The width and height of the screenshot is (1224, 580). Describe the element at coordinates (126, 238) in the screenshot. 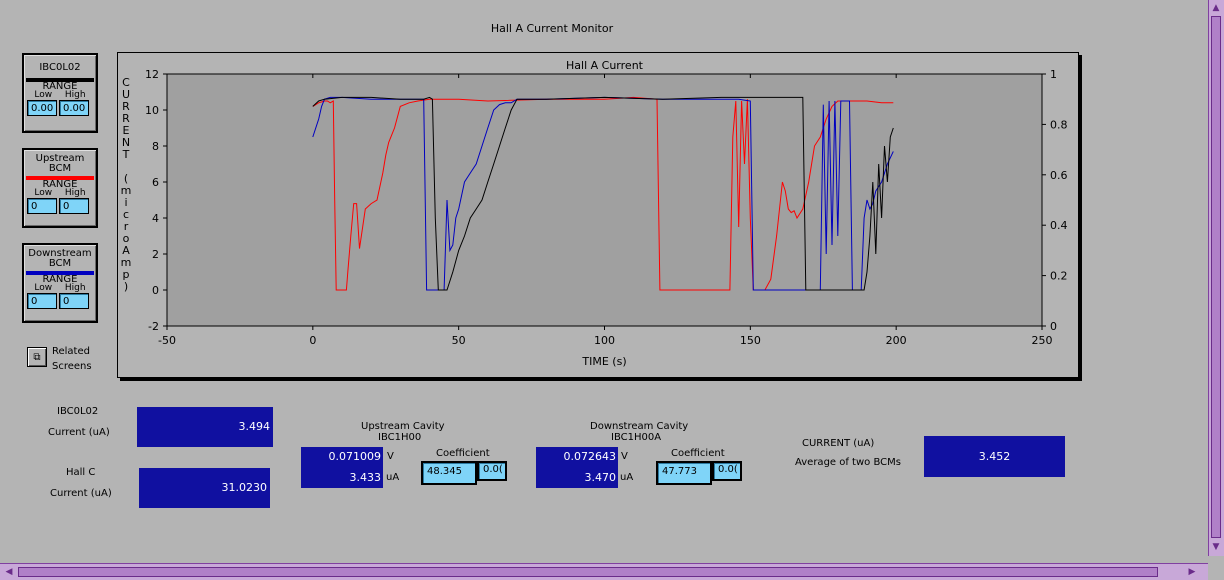

I see `y-axis-label-char: o` at that location.